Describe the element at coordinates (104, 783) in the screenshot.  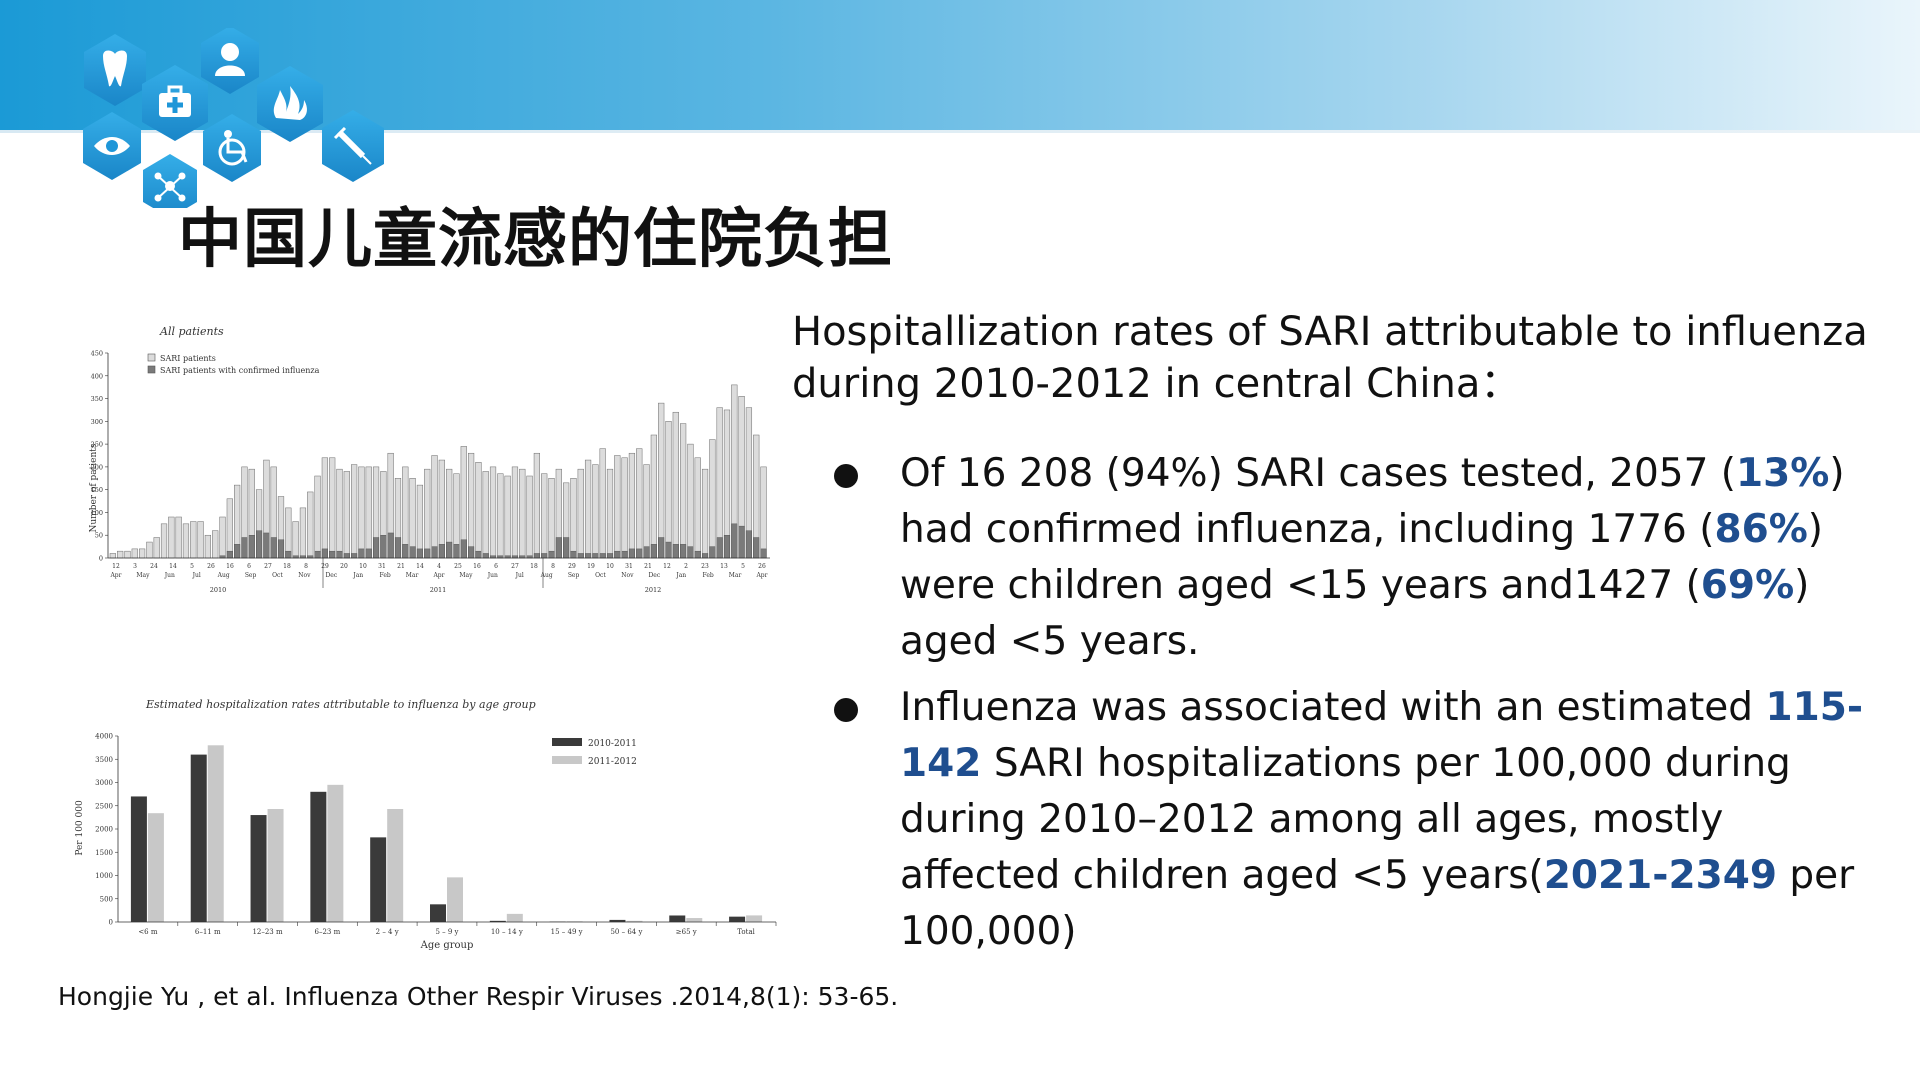
I see `y-tick-label: 3000` at that location.